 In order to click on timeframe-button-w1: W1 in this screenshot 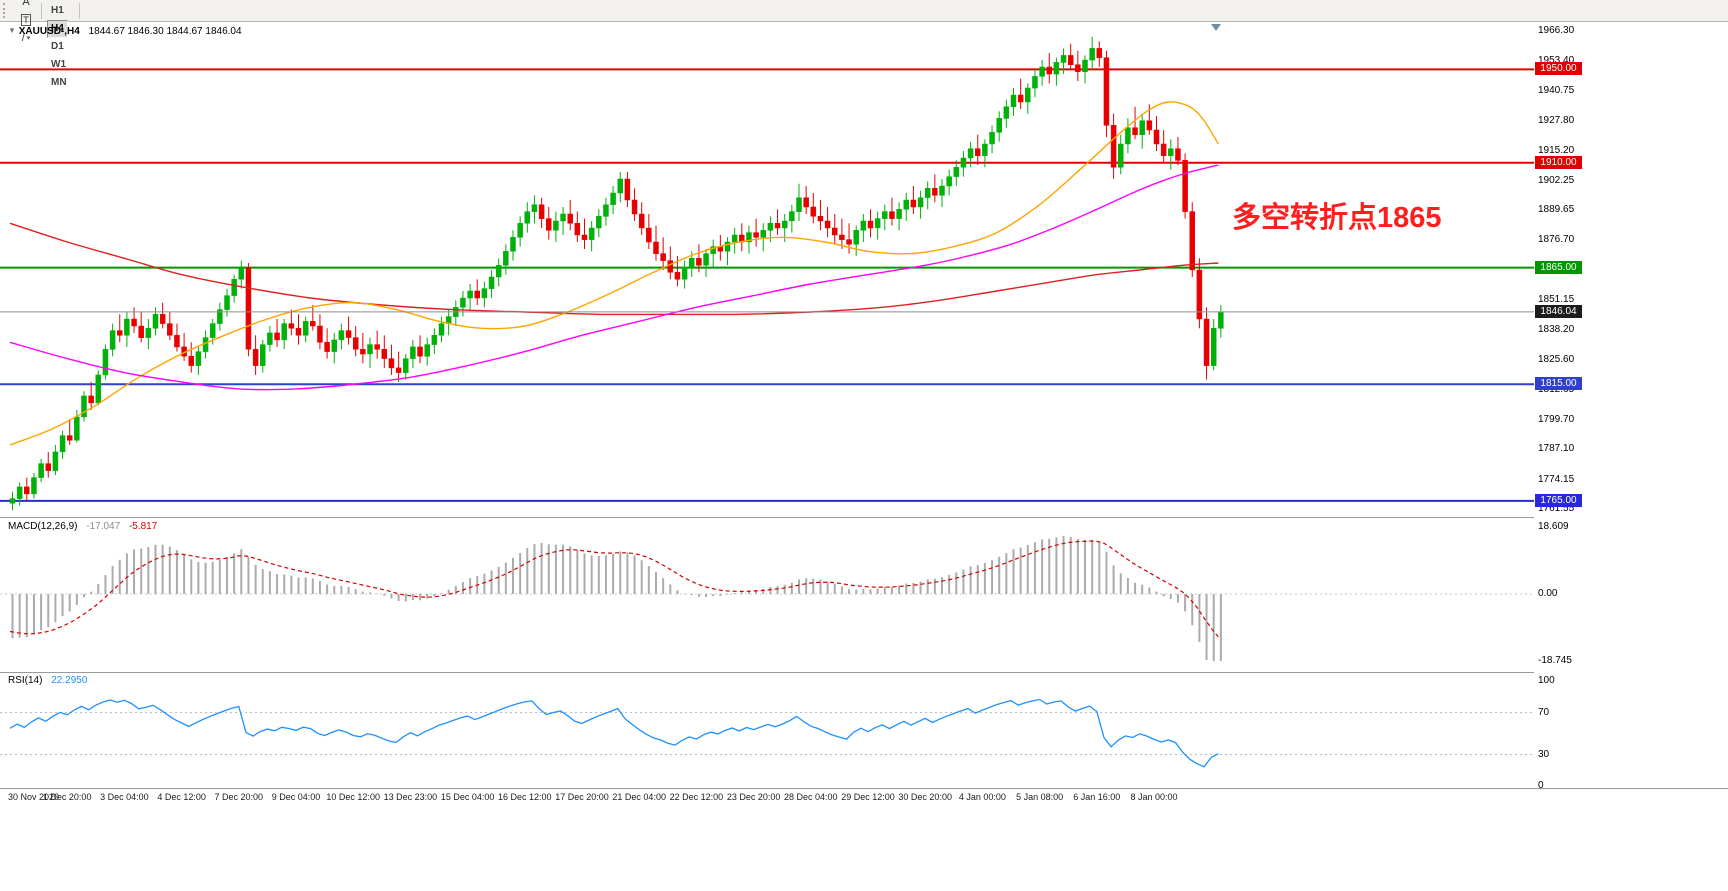, I will do `click(58, 65)`.